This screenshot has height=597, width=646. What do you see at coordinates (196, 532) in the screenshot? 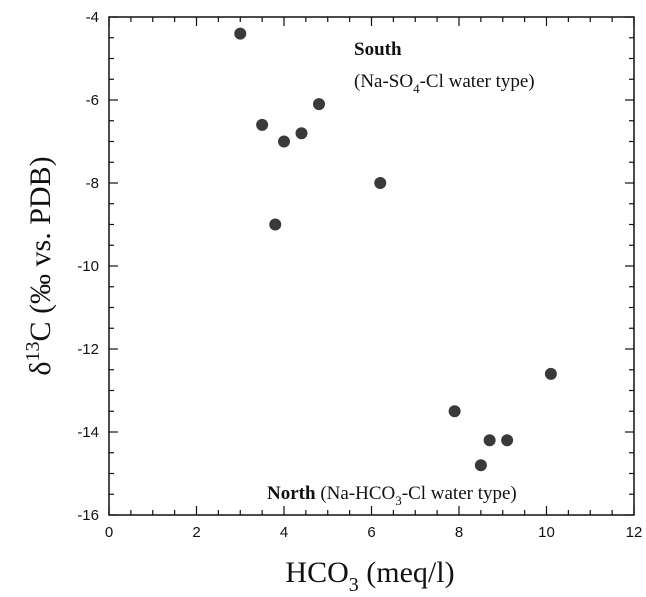
I see `x-tick-label: 2` at bounding box center [196, 532].